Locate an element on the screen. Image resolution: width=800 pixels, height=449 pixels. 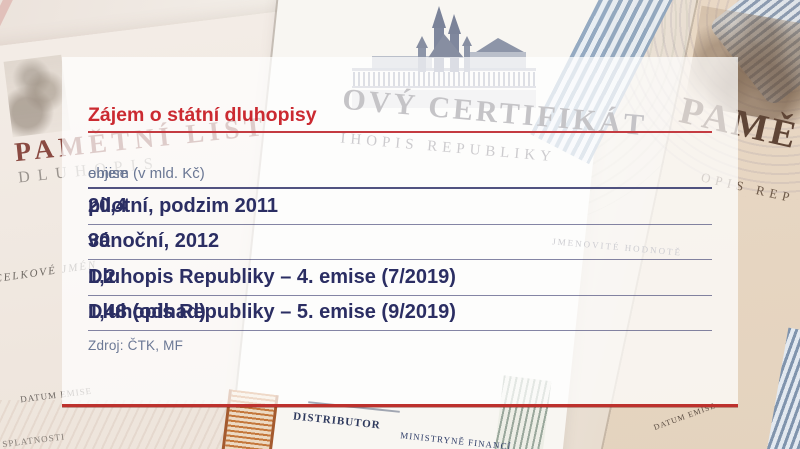
paper-hatch-texture is located at coordinates (120, 424).